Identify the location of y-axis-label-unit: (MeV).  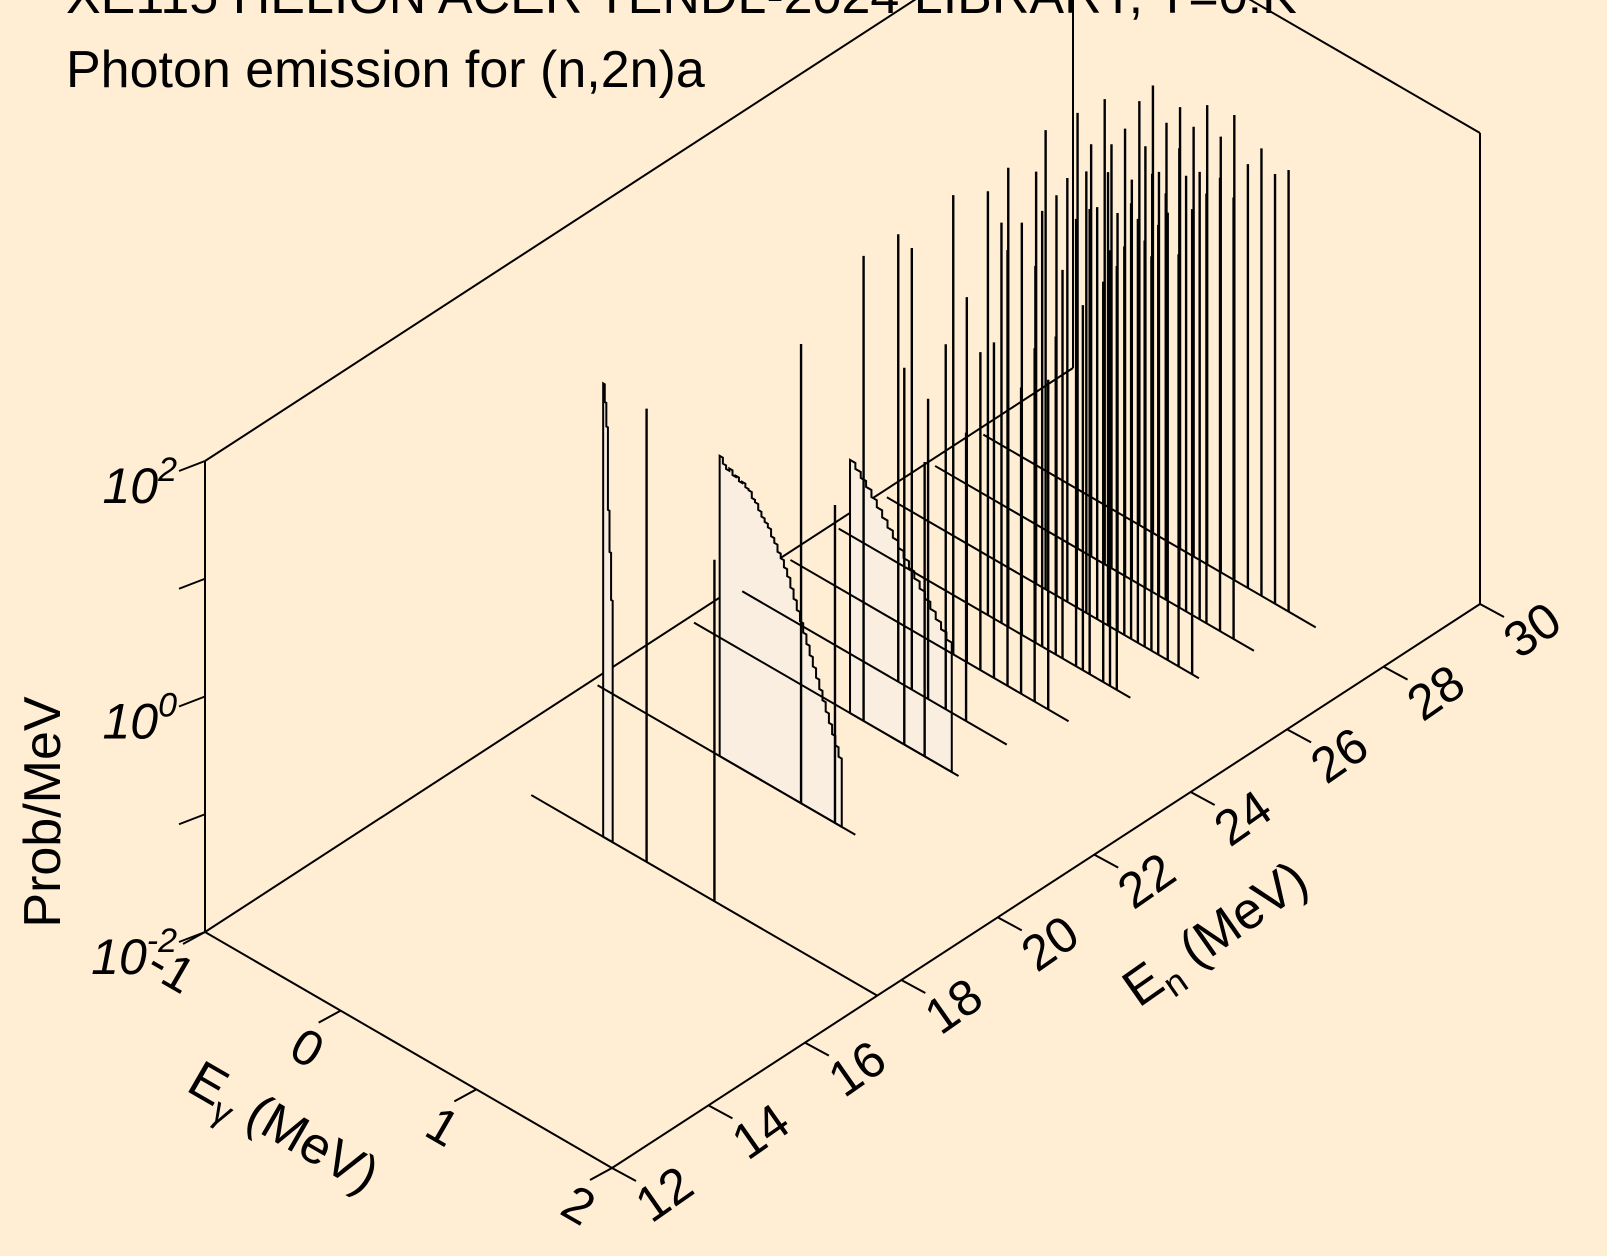
(1237, 918).